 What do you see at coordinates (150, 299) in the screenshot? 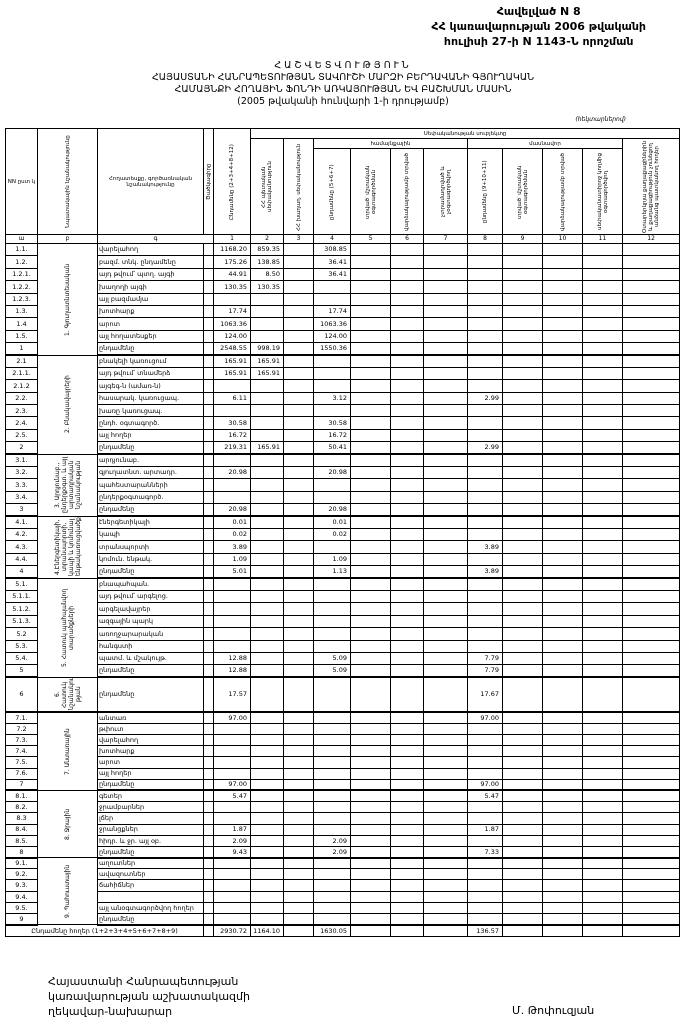
I see `row-name: այլ բազմամյա` at bounding box center [150, 299].